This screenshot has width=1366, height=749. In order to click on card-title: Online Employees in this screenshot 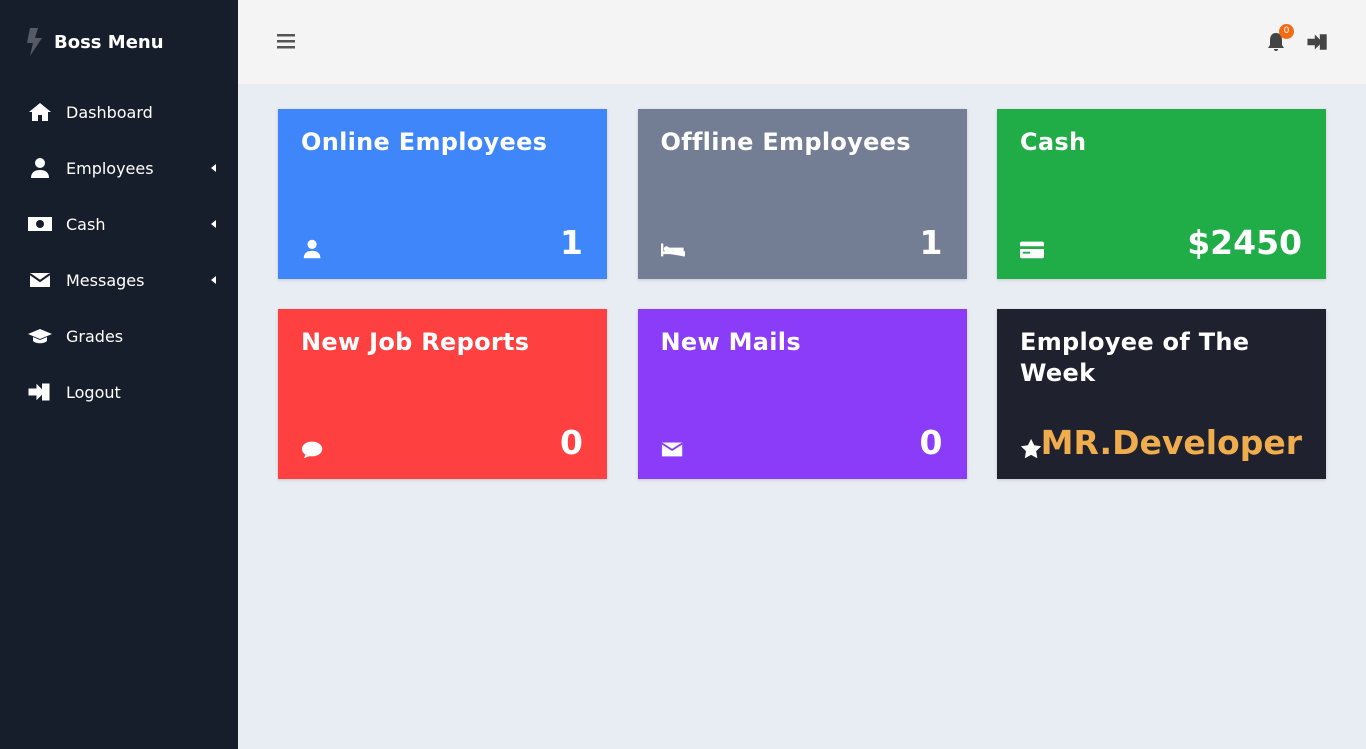, I will do `click(424, 142)`.